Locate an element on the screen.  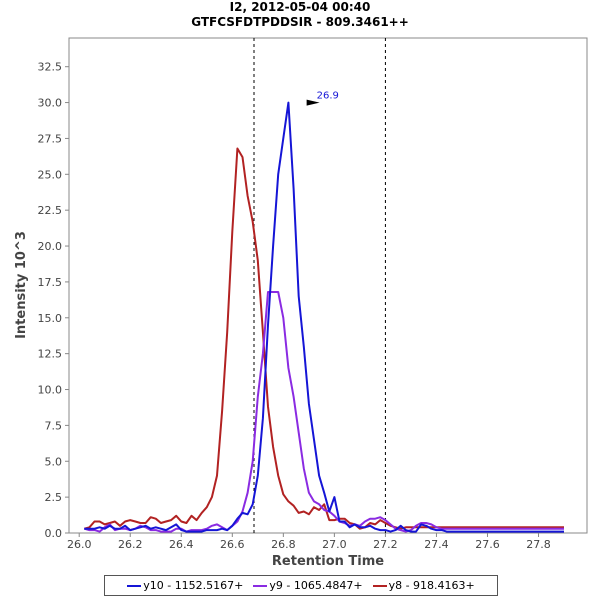
y-tick-label: 30.0 is located at coordinates (50, 103).